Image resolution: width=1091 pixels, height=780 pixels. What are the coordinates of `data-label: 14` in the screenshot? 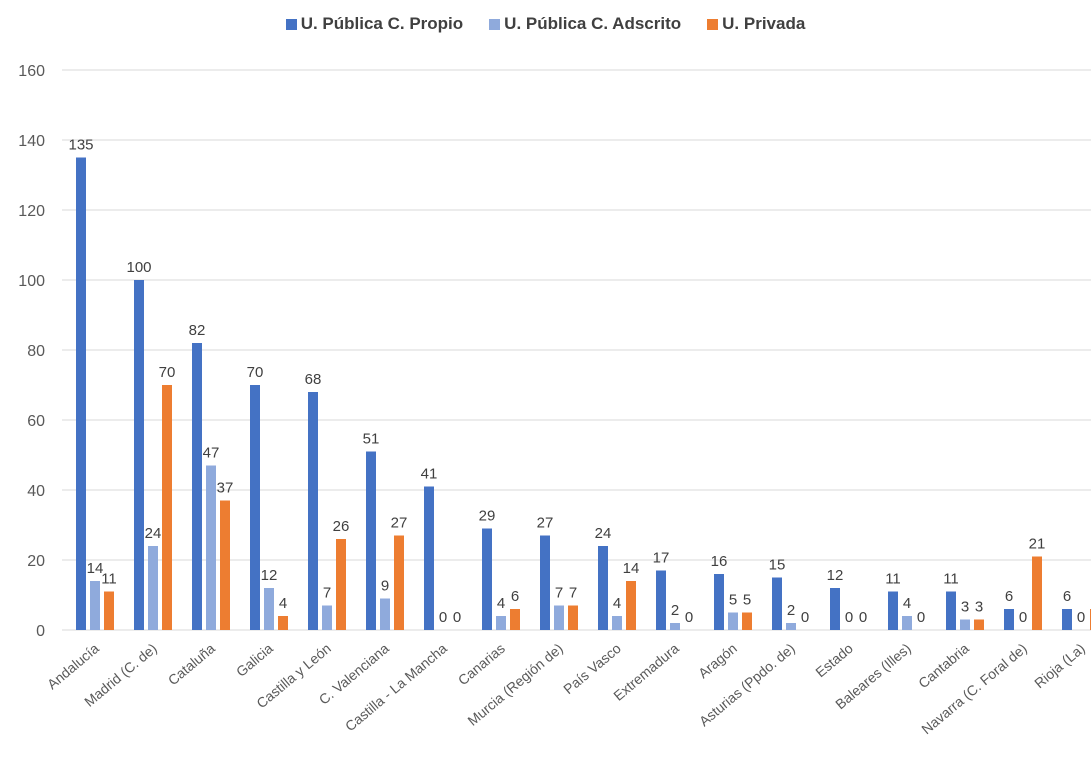 It's located at (631, 568).